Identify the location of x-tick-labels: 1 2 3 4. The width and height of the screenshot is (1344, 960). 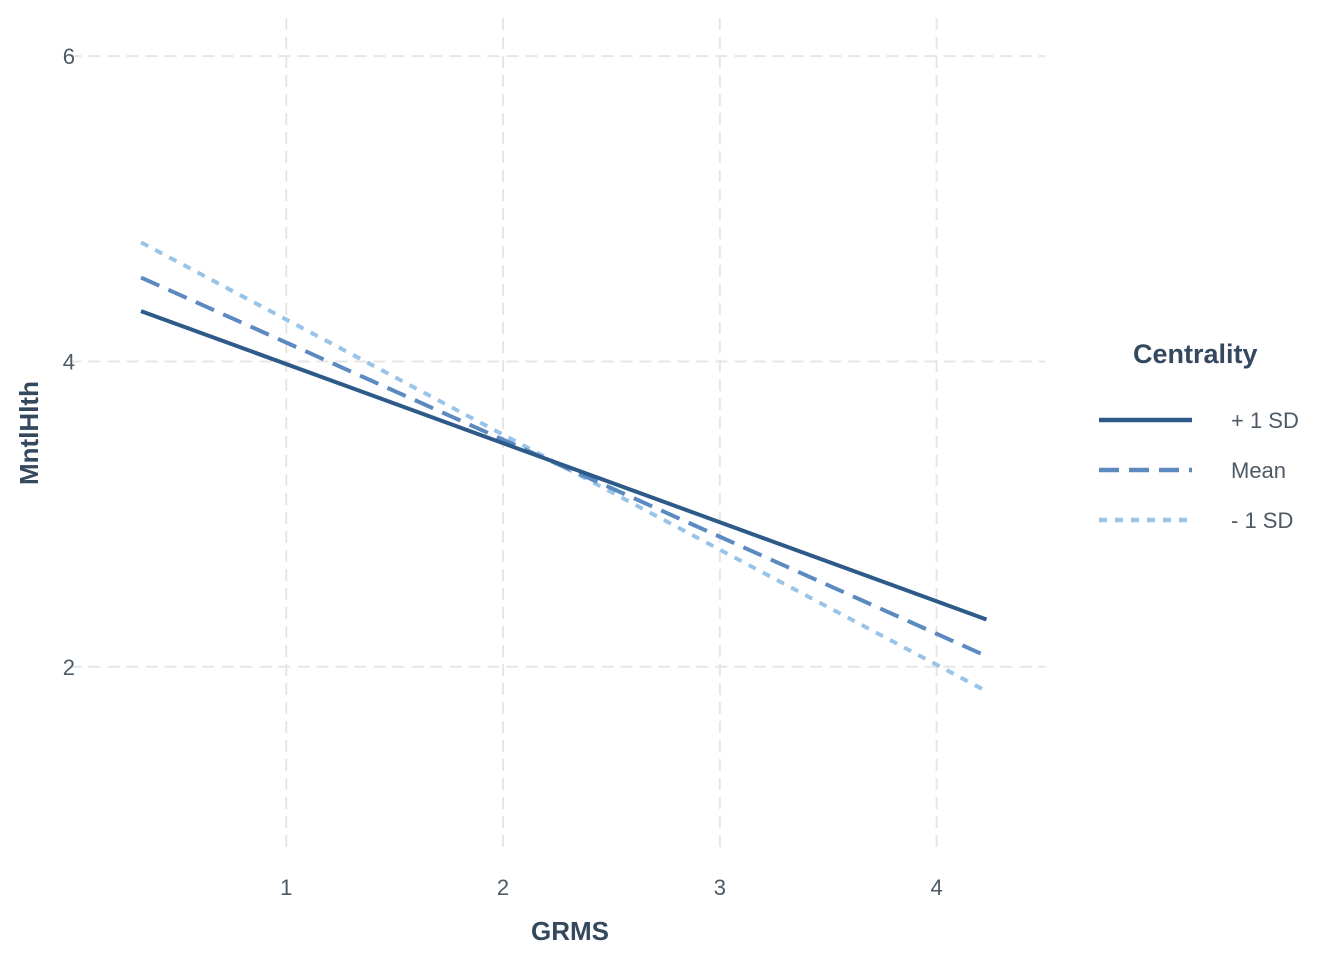
(611, 887).